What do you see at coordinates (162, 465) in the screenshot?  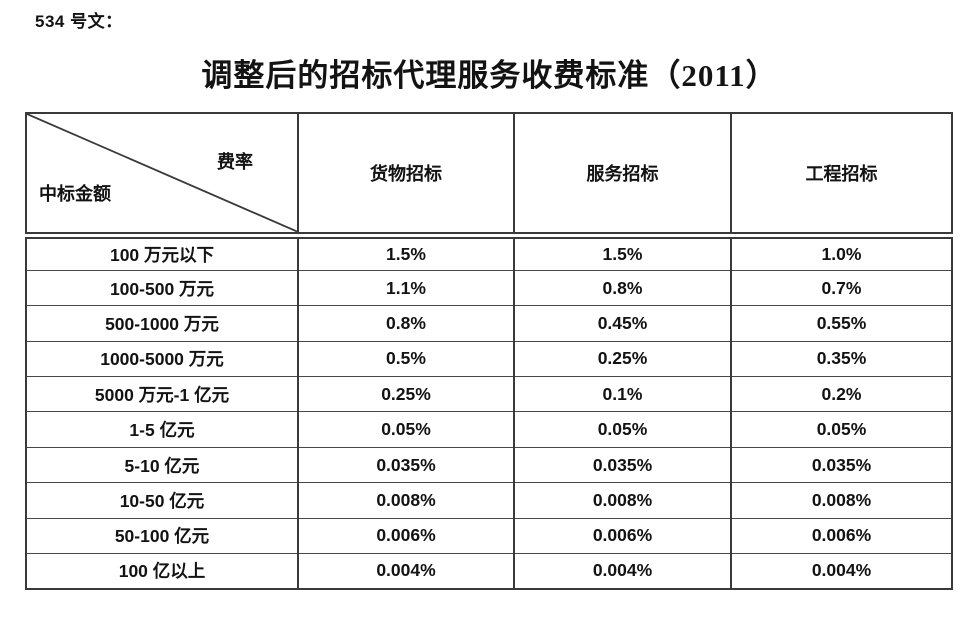 I see `amount-cell: 5-10 亿元` at bounding box center [162, 465].